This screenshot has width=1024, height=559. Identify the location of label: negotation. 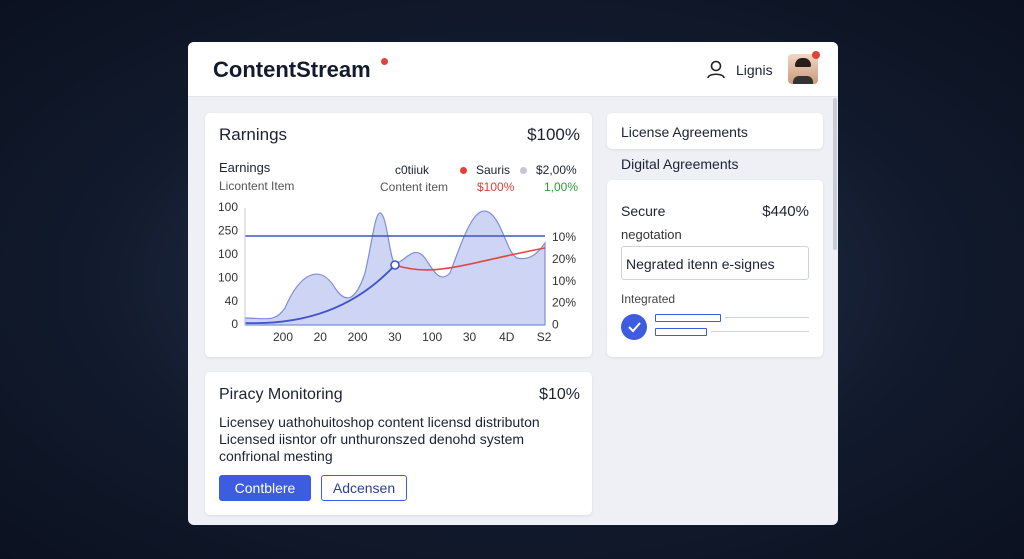
(651, 234).